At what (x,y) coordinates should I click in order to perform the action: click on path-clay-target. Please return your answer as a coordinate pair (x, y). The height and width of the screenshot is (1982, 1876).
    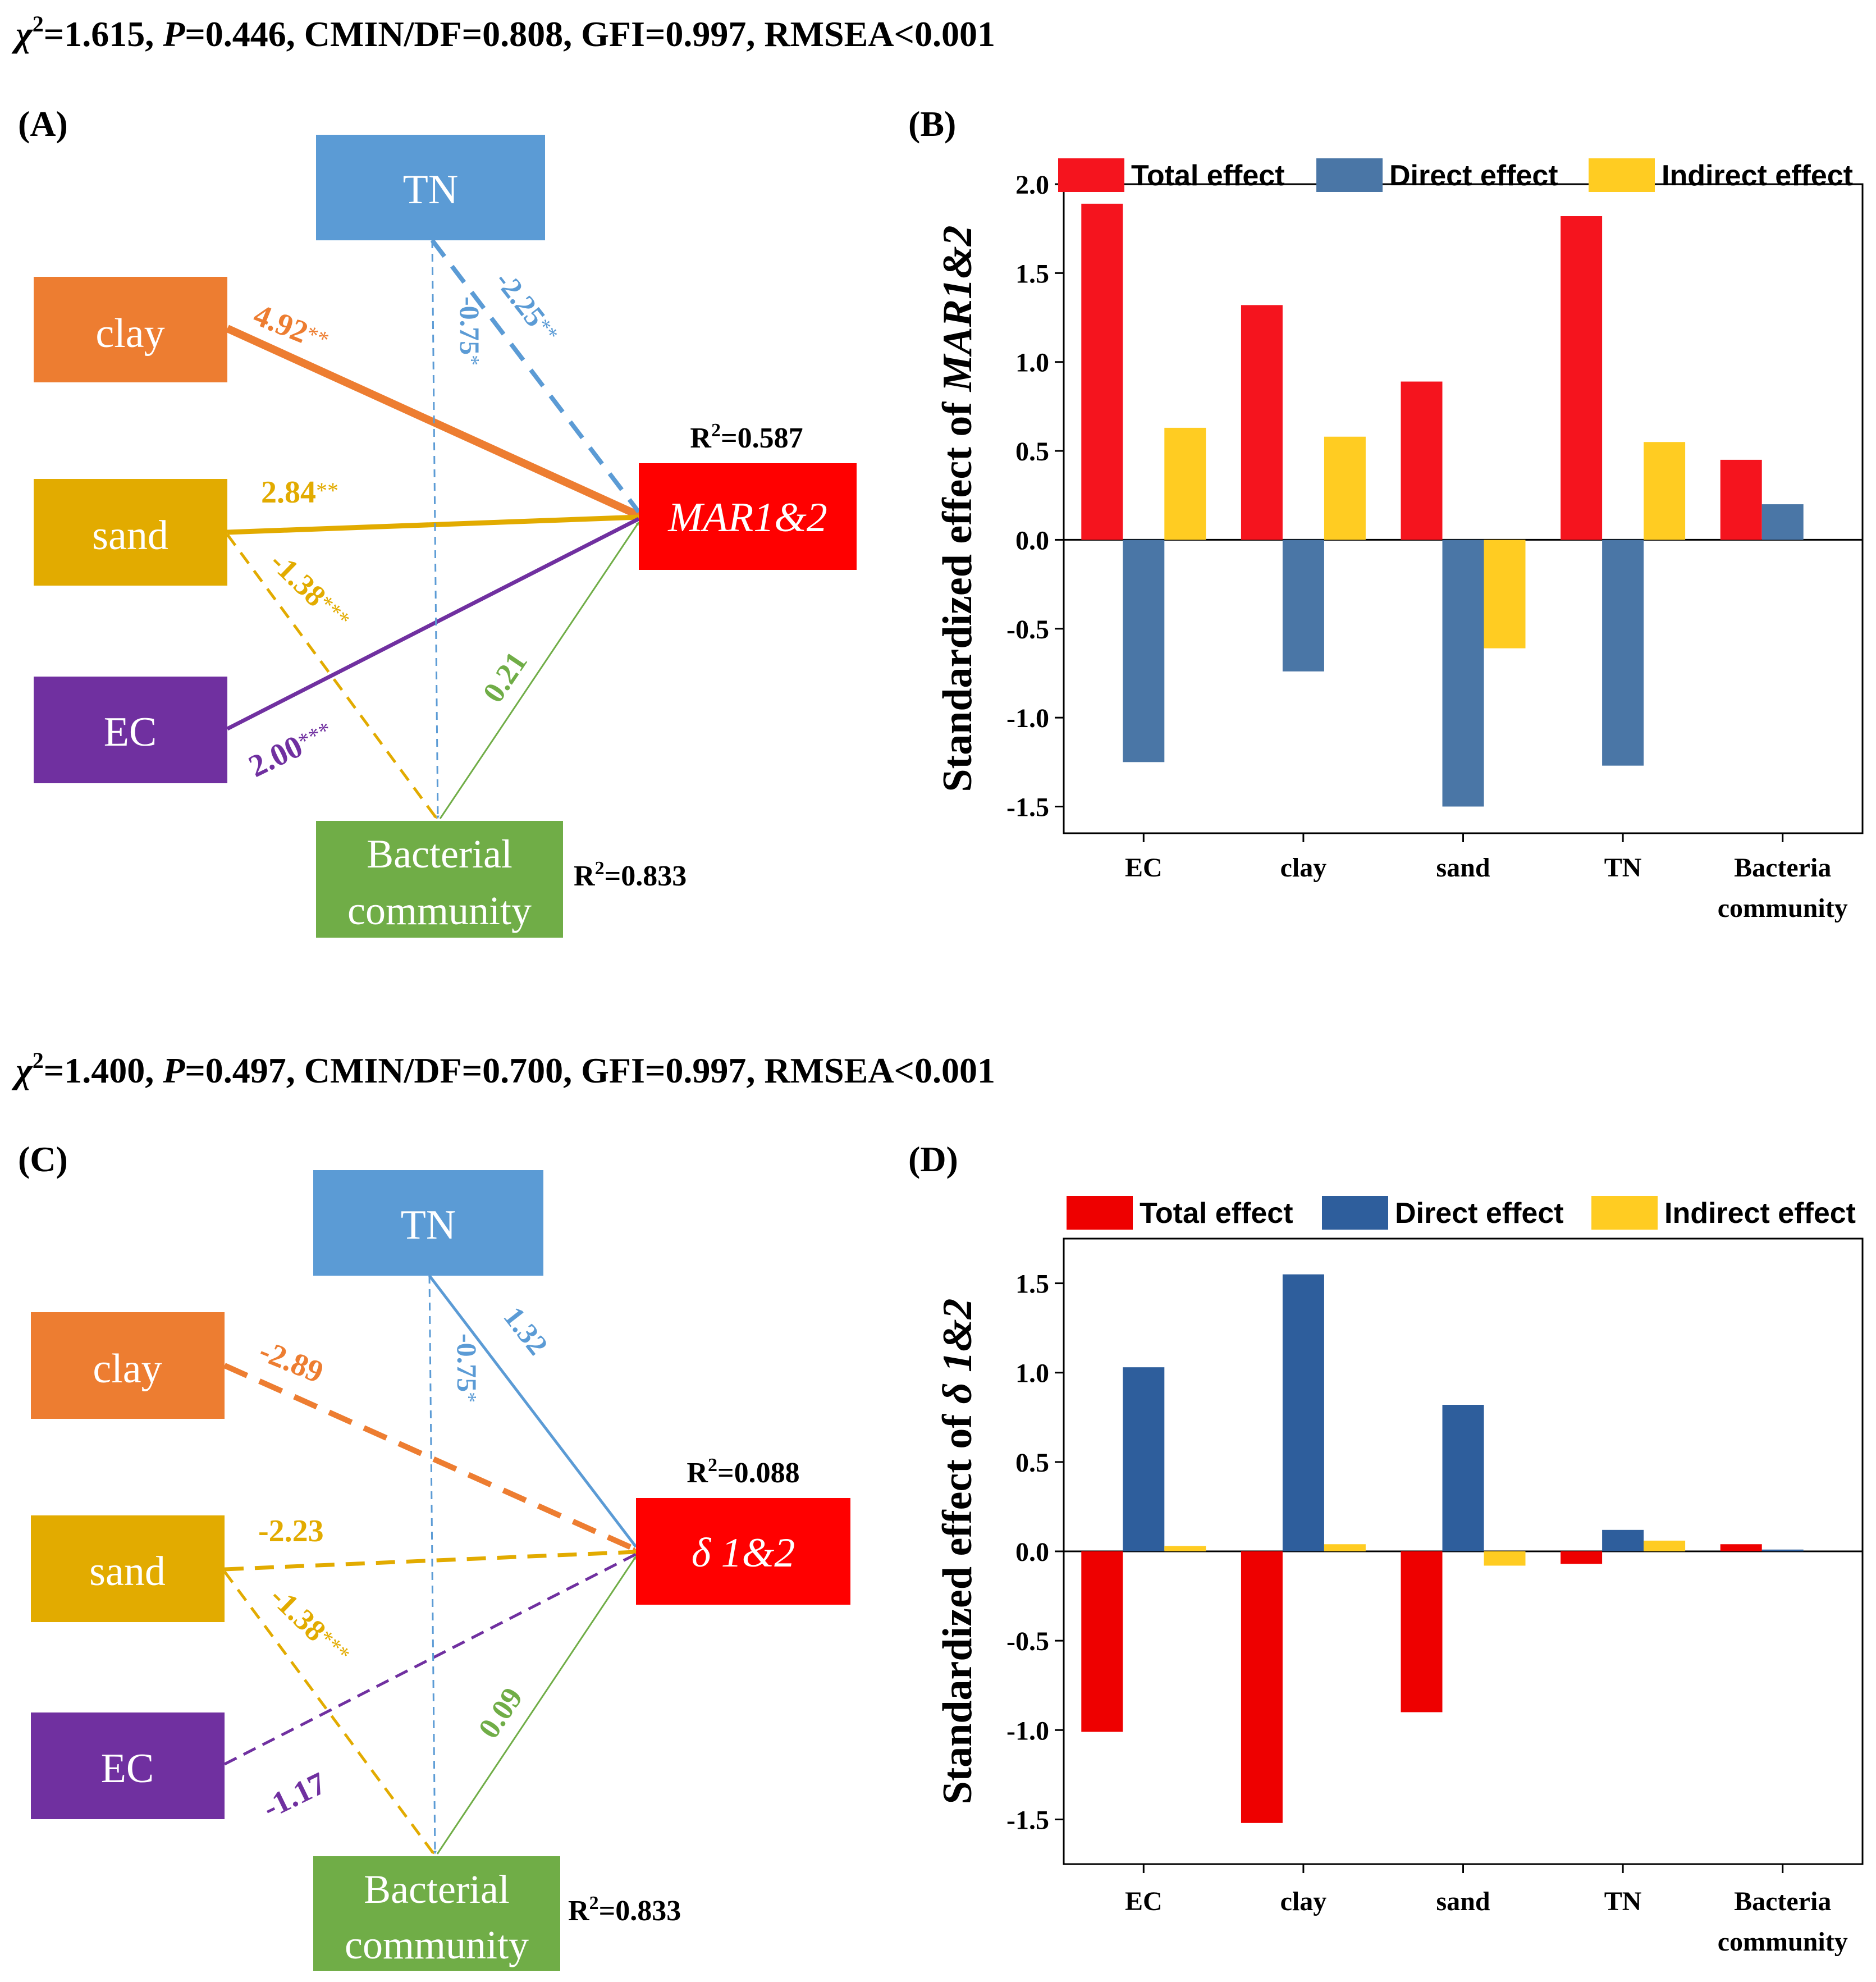
    Looking at the image, I should click on (433, 422).